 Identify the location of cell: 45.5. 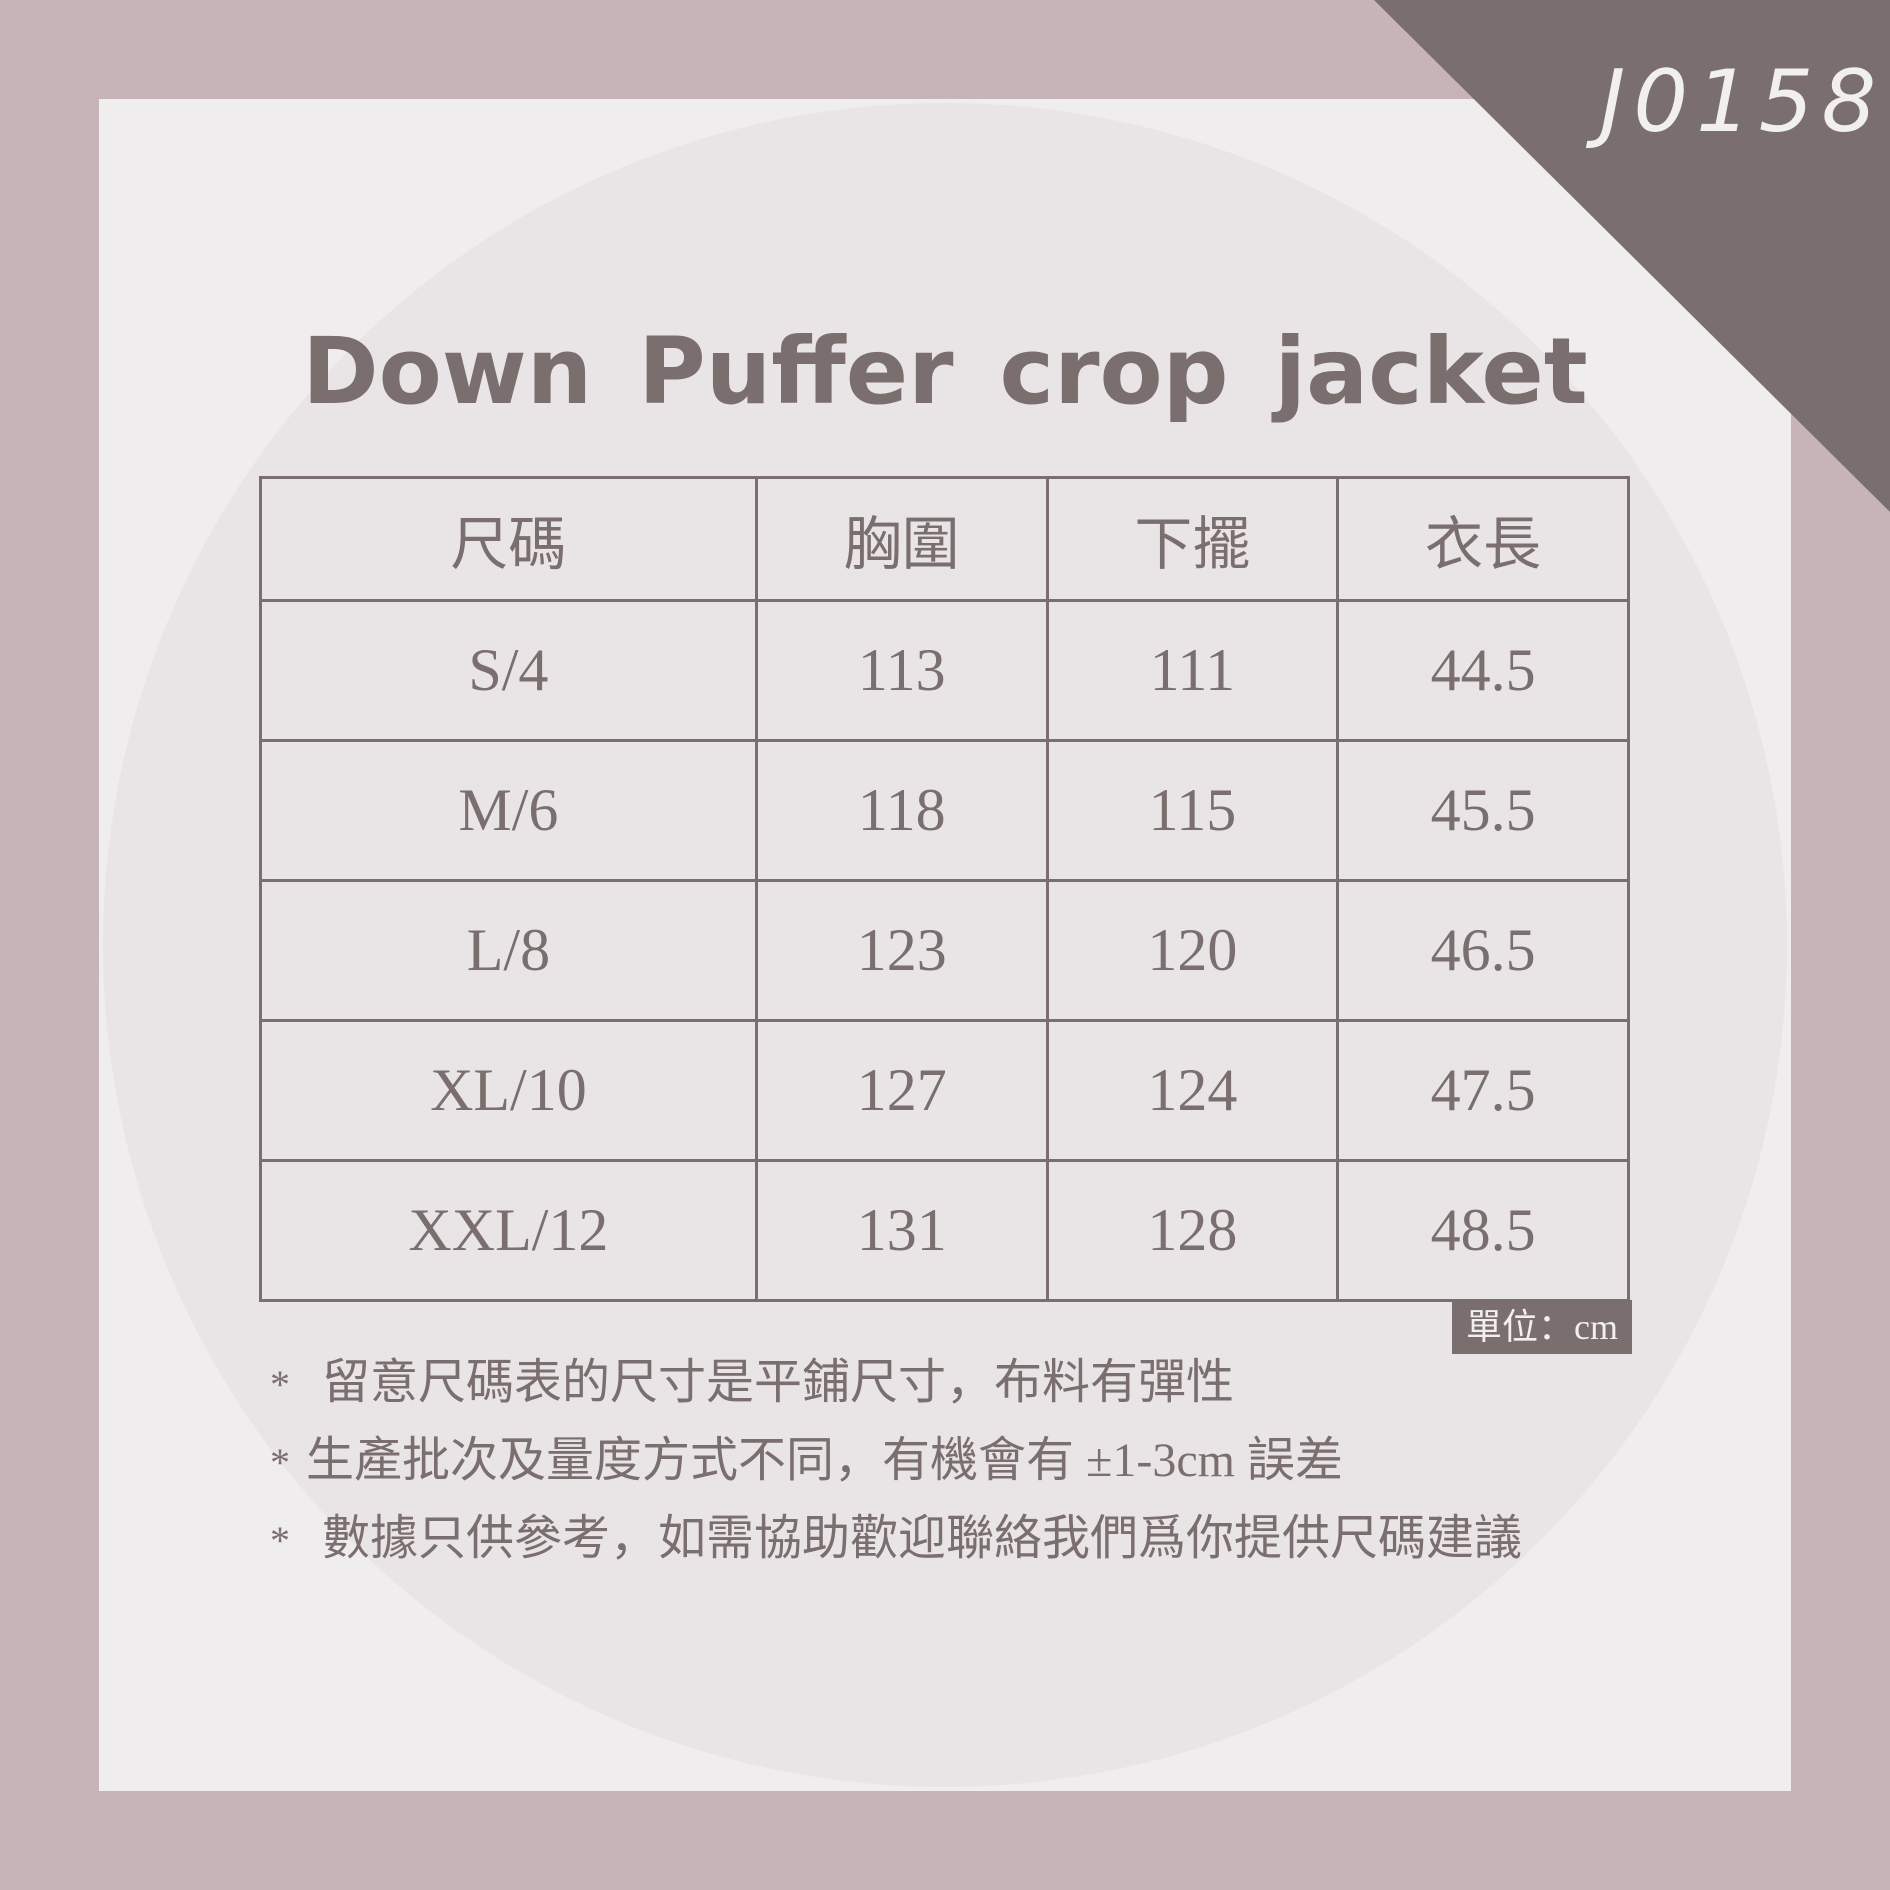
(1483, 810).